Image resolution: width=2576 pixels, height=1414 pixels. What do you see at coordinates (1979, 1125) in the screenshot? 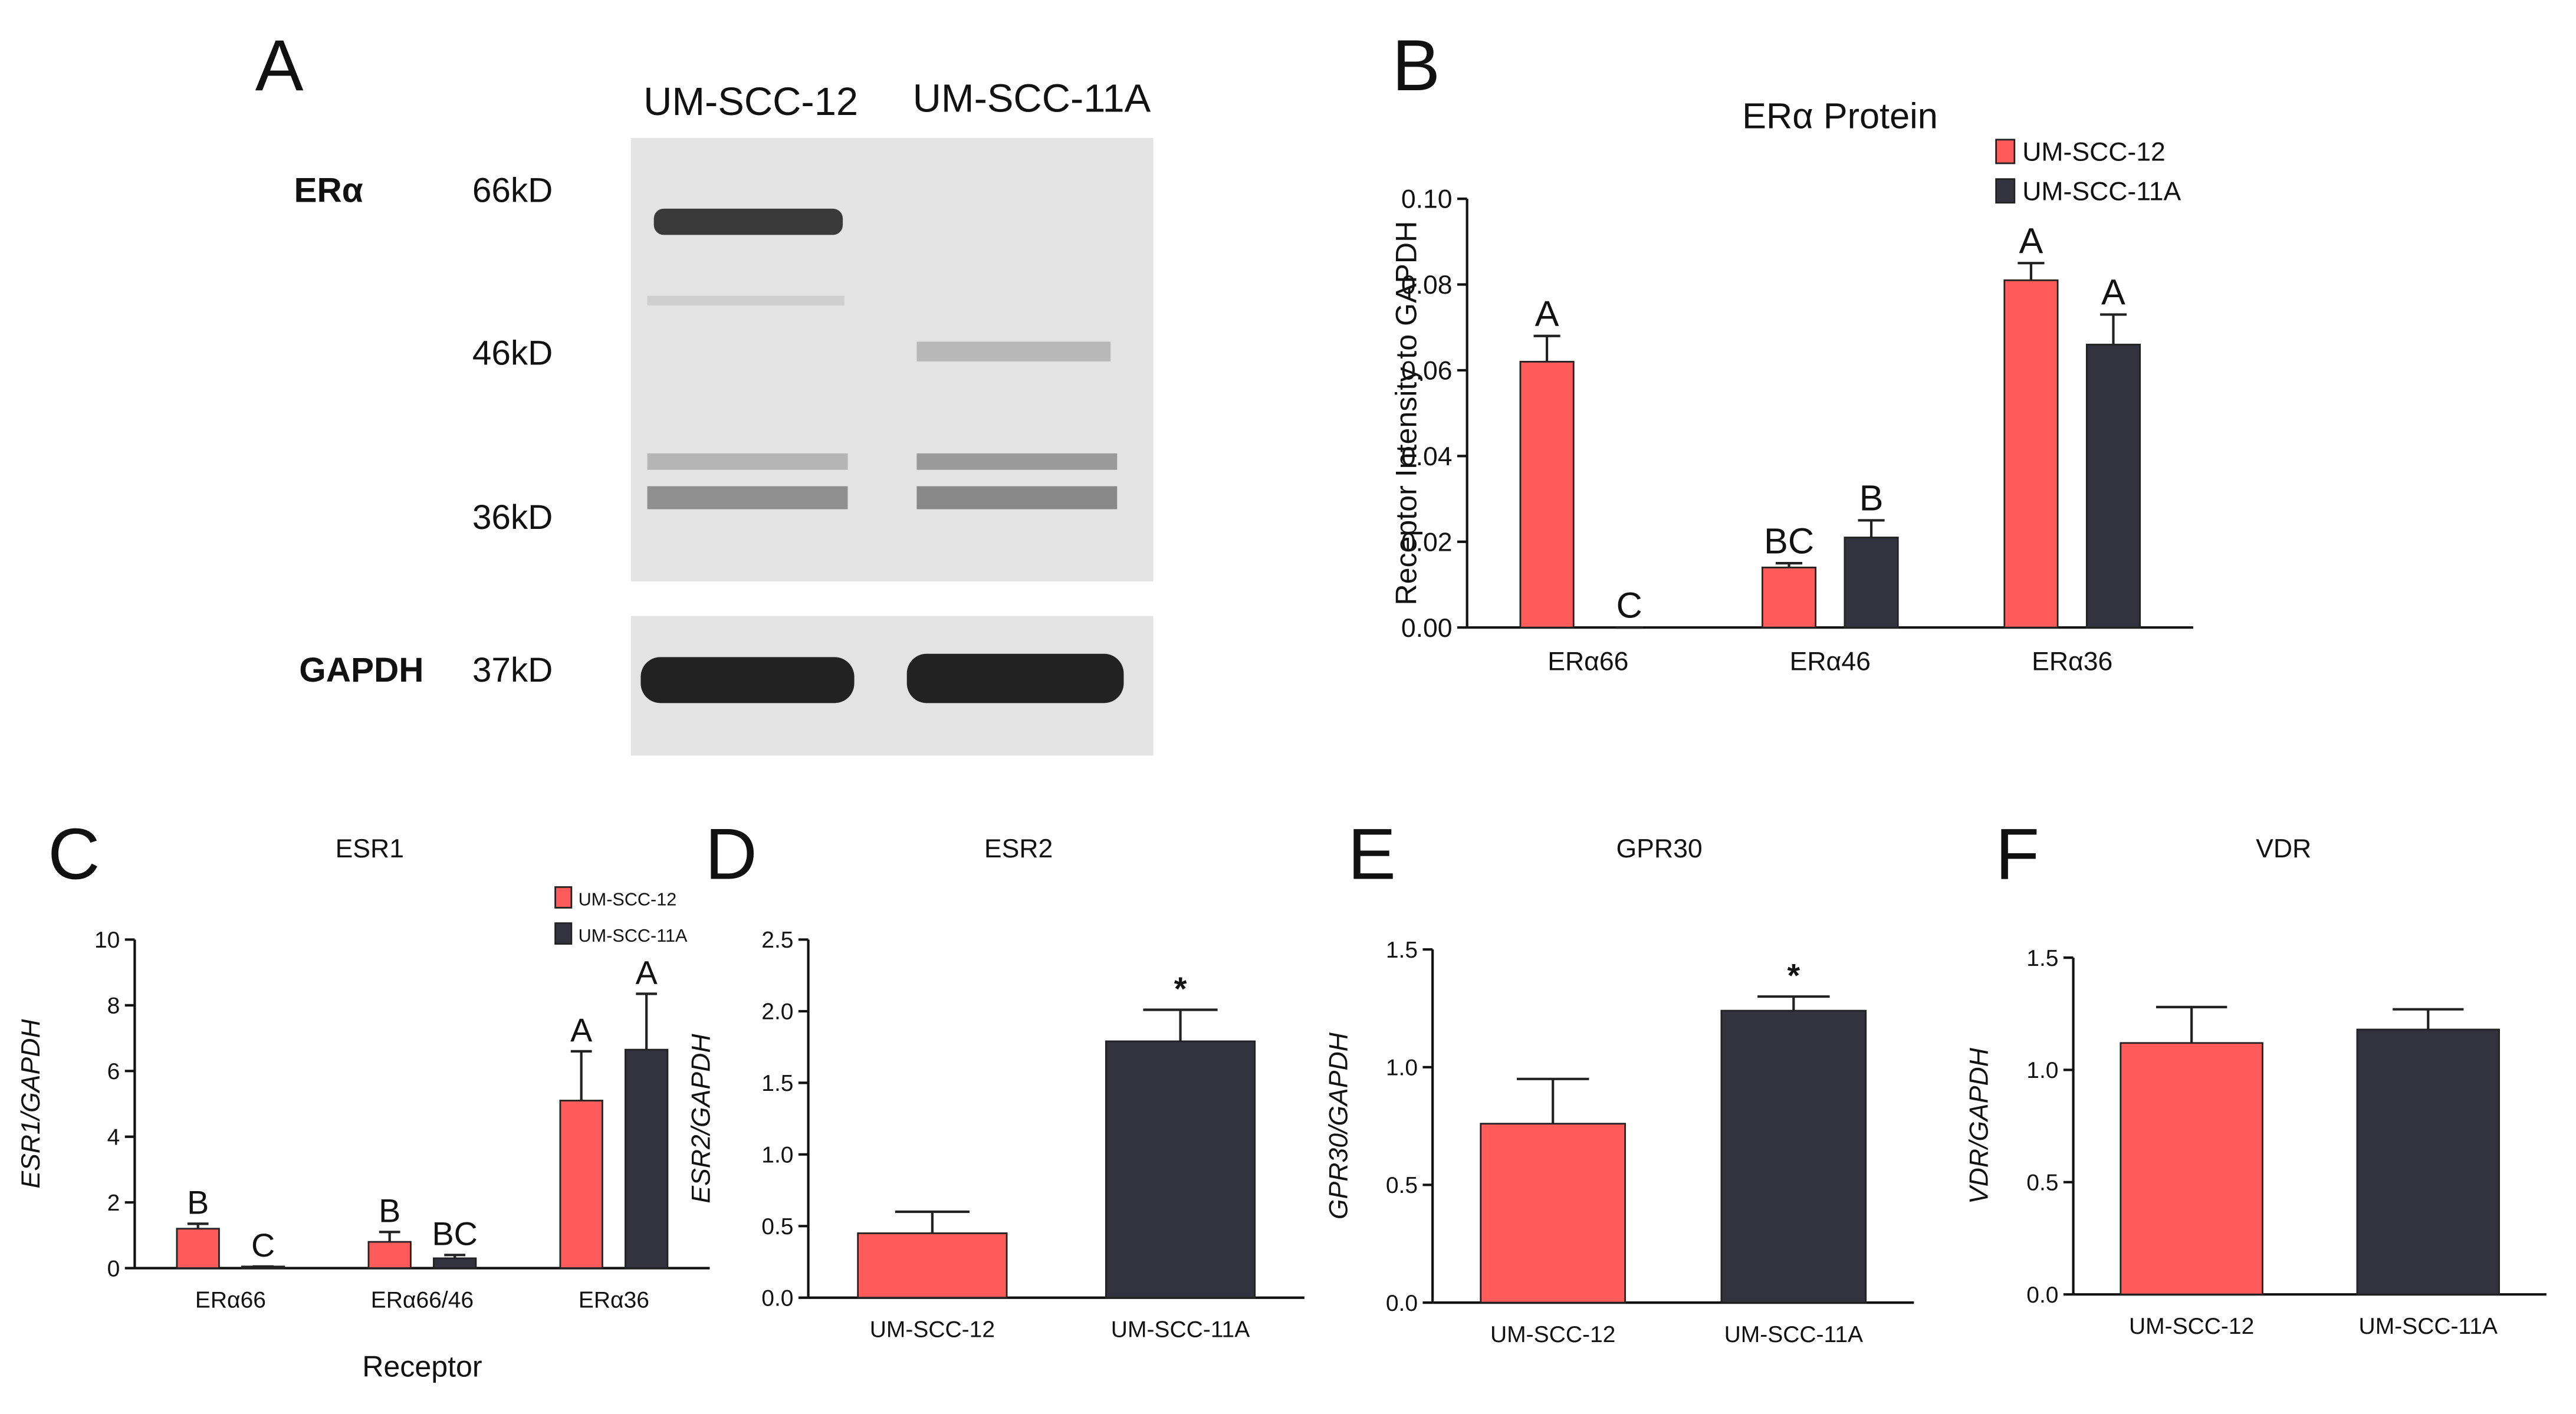
I see `y-axis-label: VDR/GAPDH` at bounding box center [1979, 1125].